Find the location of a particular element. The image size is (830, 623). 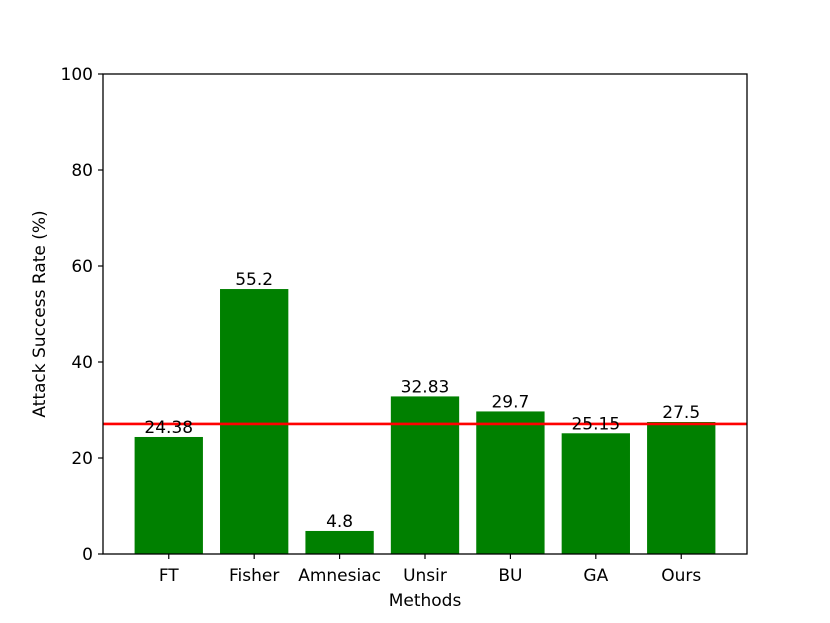

x-axis: FT Fisher Amnesiac Unsir BU GA Ours is located at coordinates (430, 570).